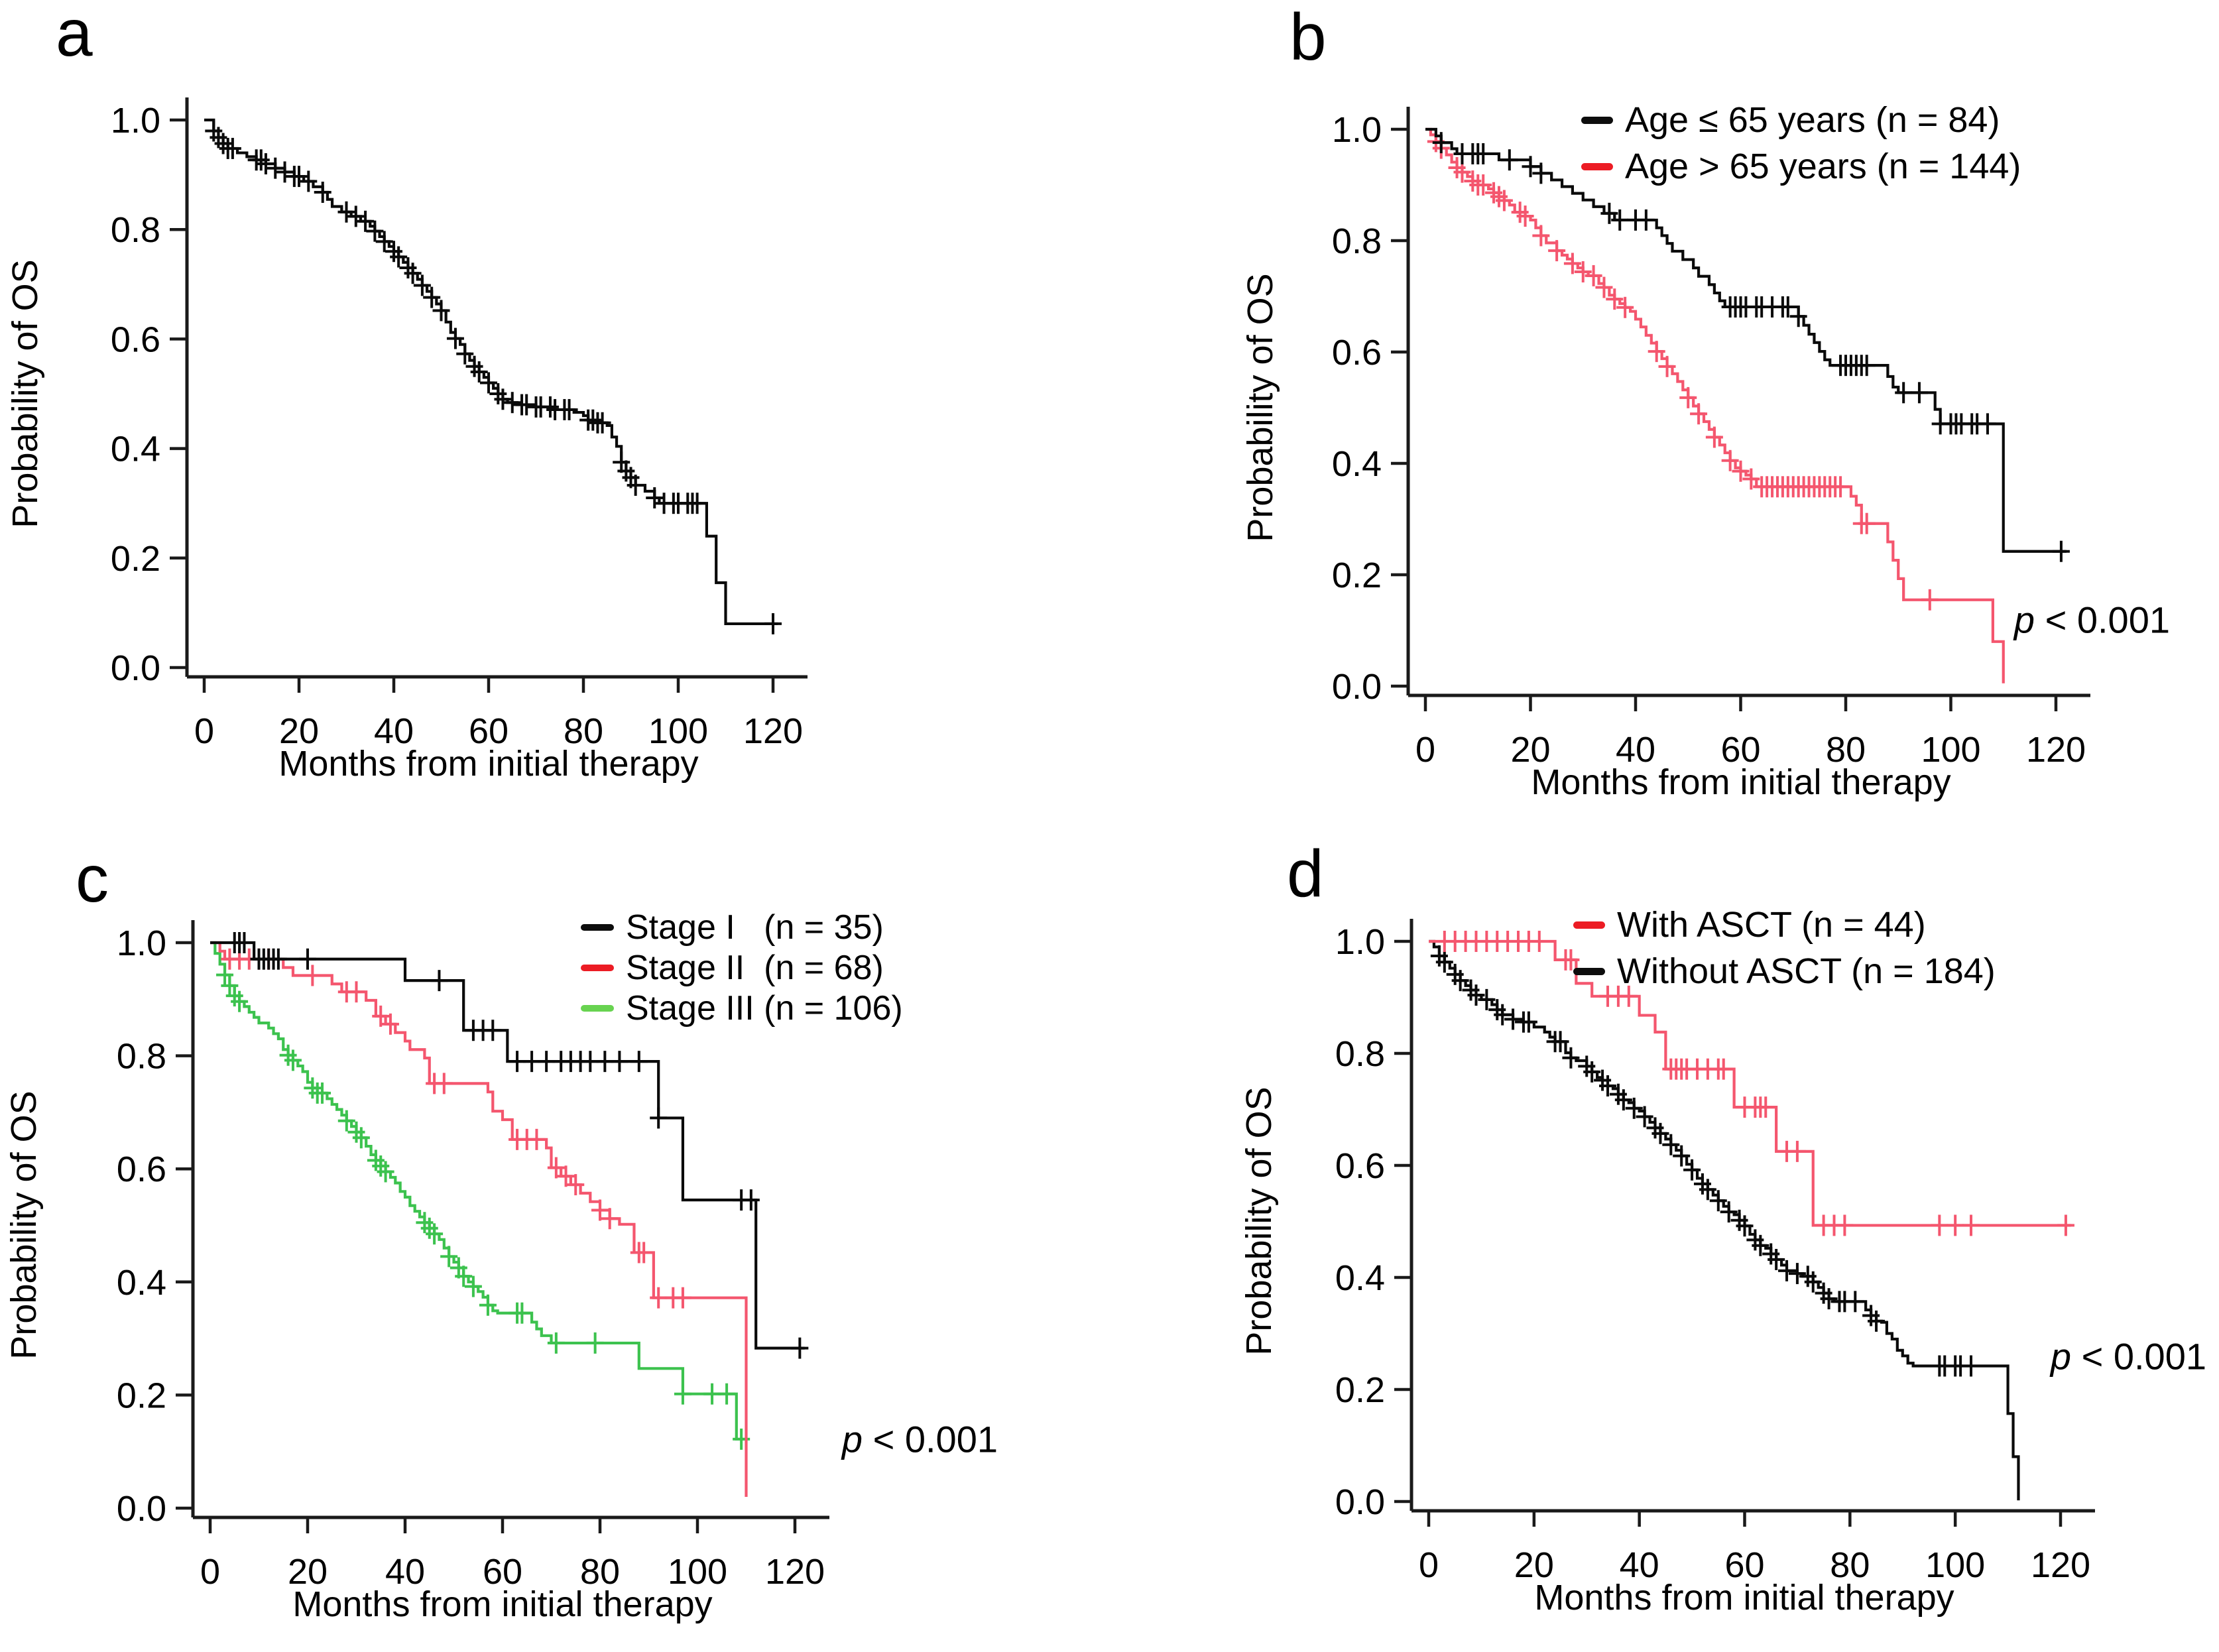  I want to click on panel-b-p-value: p < 0.001, so click(2091, 620).